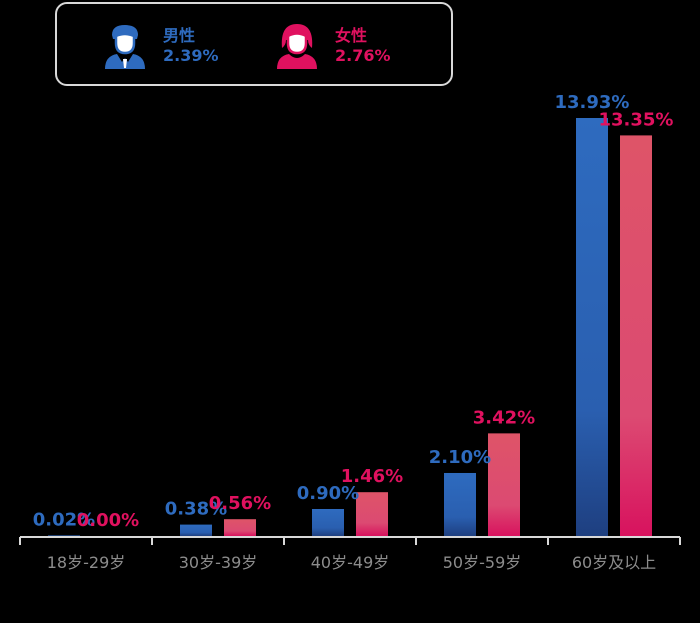 The image size is (700, 623). Describe the element at coordinates (254, 44) in the screenshot. I see `legend: 男性 2.39% 女性 2.76%` at that location.